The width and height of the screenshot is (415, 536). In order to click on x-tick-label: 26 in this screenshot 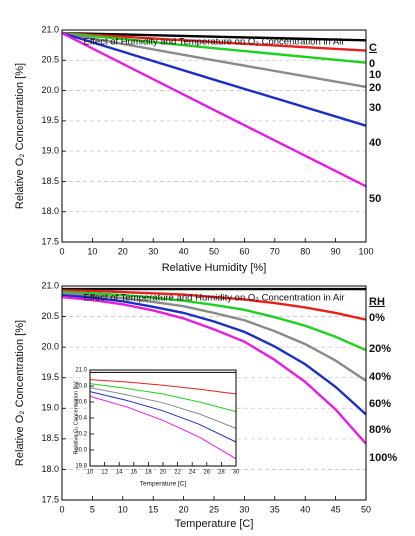, I will do `click(206, 473)`.